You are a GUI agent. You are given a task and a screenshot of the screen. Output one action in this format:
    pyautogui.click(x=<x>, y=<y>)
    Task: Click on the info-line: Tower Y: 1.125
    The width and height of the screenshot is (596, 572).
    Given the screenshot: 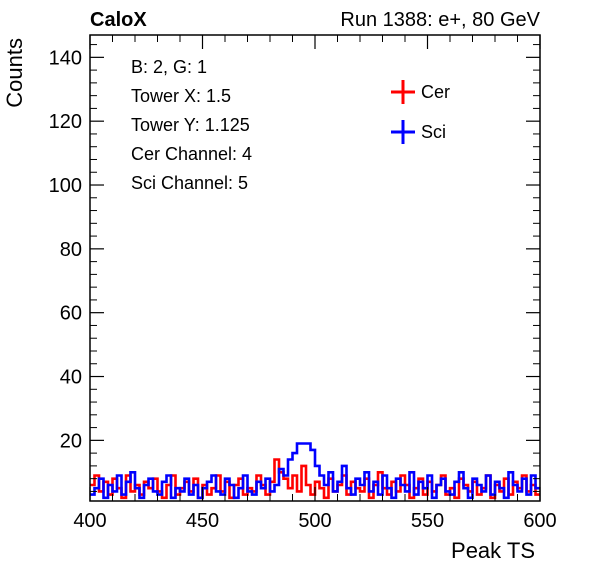 What is the action you would take?
    pyautogui.click(x=190, y=125)
    